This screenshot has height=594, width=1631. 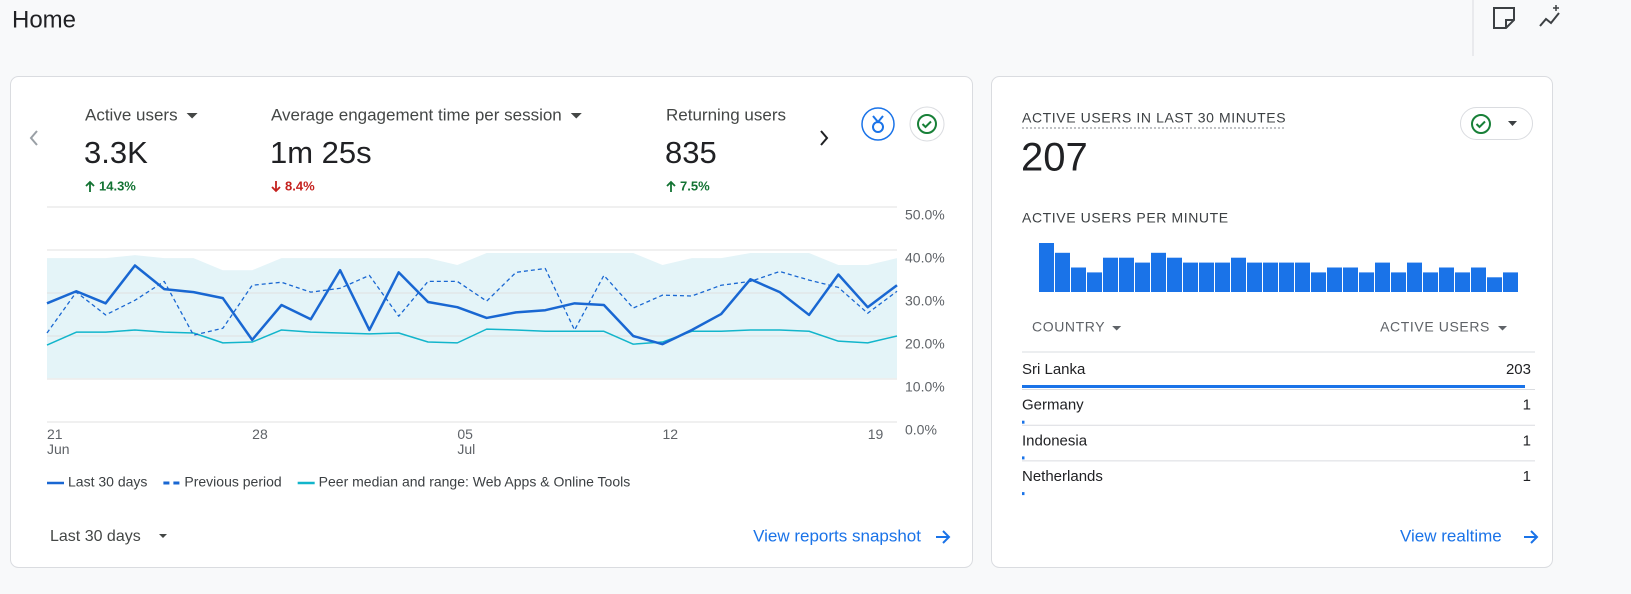 I want to click on compare-pill, so click(x=1496, y=123).